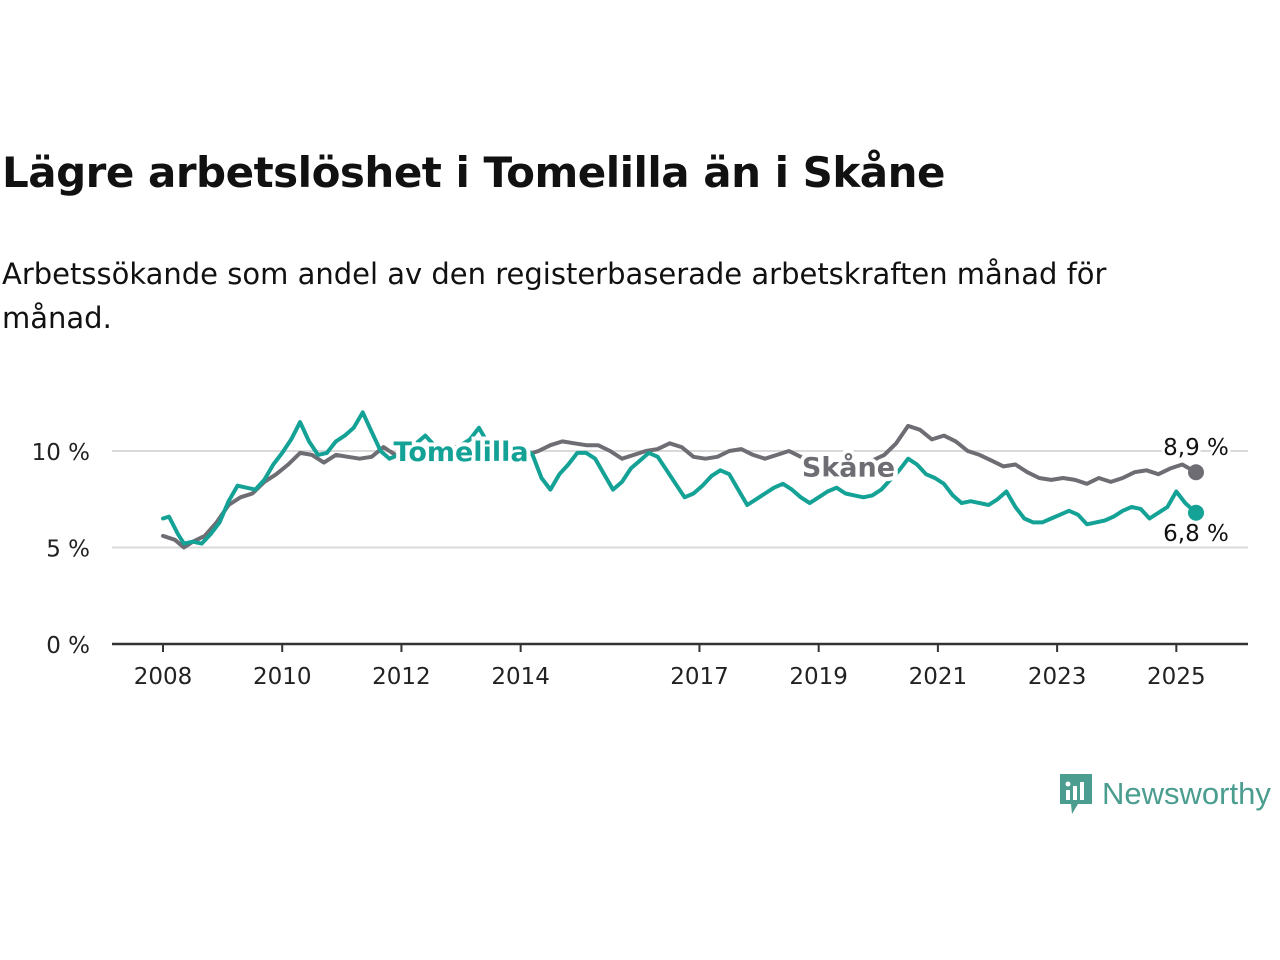  Describe the element at coordinates (163, 677) in the screenshot. I see `x-tick-label: 2008` at that location.